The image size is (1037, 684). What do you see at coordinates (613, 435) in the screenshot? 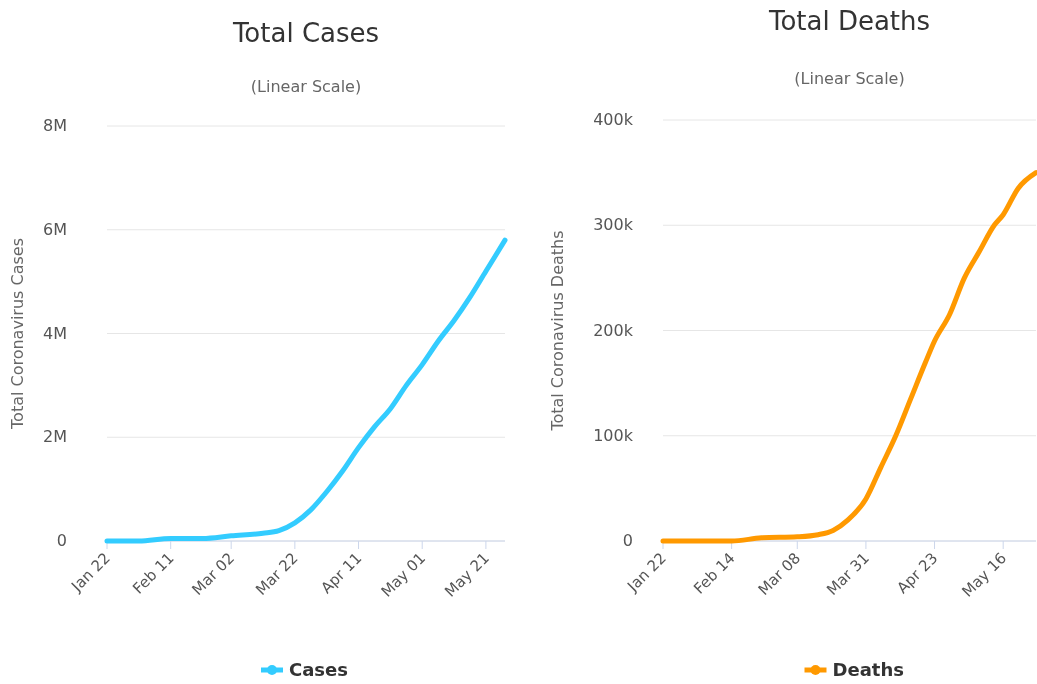
I see `y-tick-label: 100k` at bounding box center [613, 435].